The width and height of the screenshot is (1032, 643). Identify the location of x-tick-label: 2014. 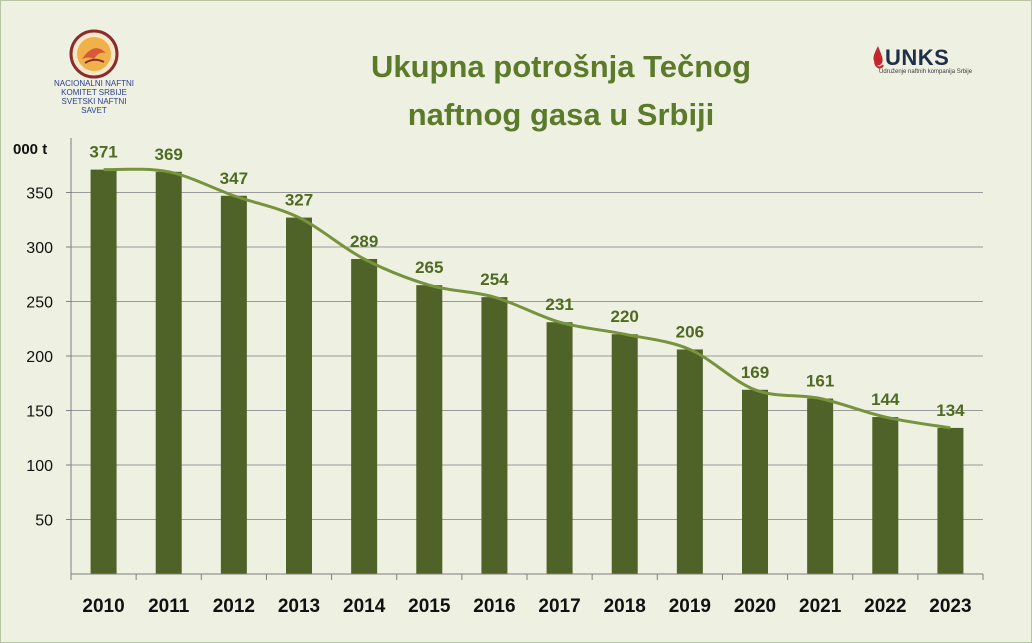
(364, 606).